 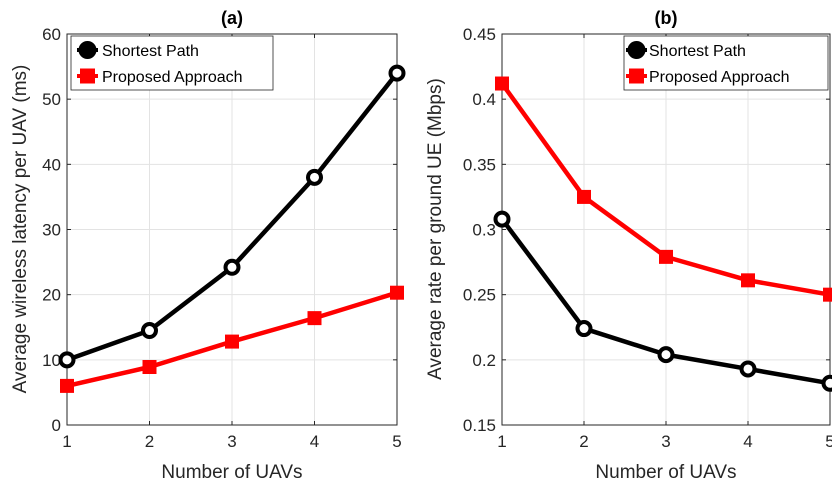 What do you see at coordinates (20, 229) in the screenshot?
I see `y-axis-label: Average wireless latency per UAV (ms)` at bounding box center [20, 229].